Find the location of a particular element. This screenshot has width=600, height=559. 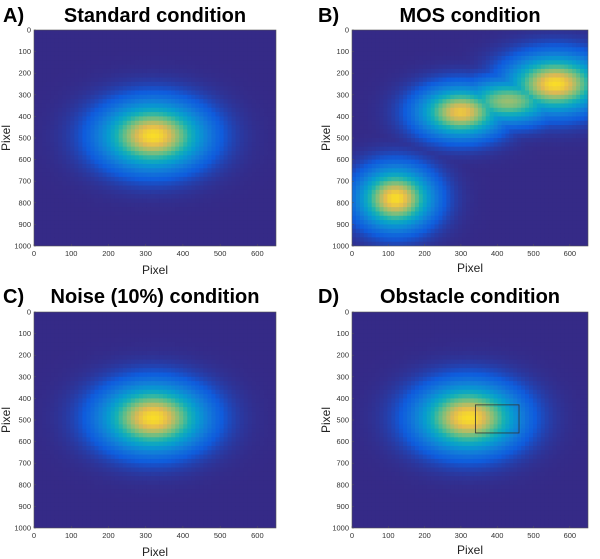

panel-letter: A) is located at coordinates (13, 16).